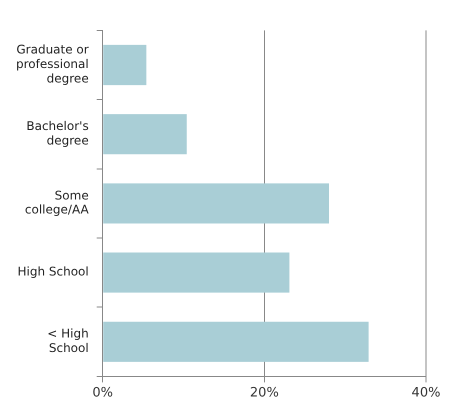 This screenshot has height=416, width=456. Describe the element at coordinates (426, 393) in the screenshot. I see `x-tick-label: 40%` at that location.